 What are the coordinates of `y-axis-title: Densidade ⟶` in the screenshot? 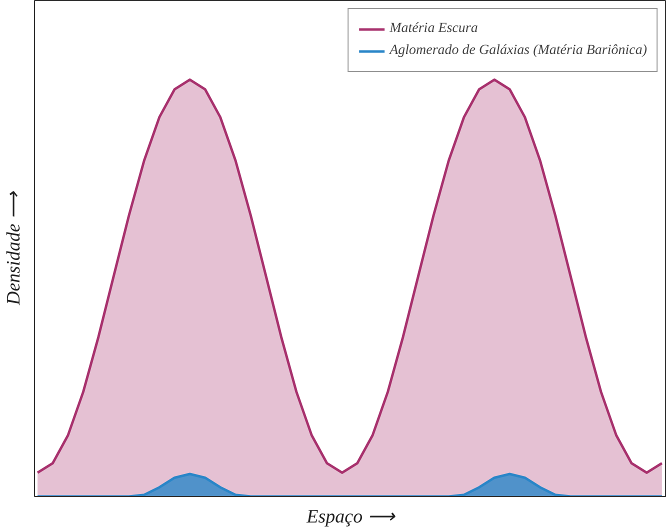 It's located at (14, 248).